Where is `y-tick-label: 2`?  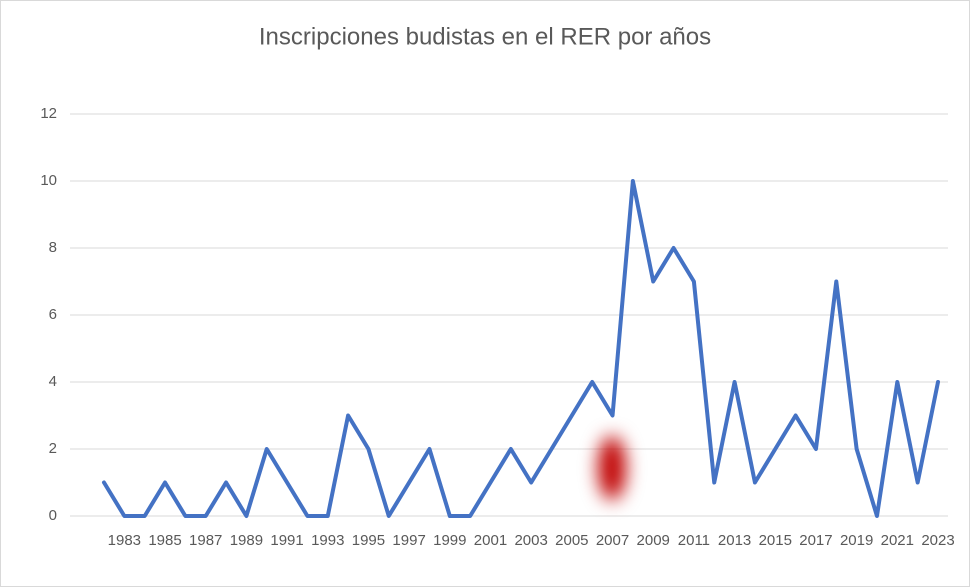
y-tick-label: 2 is located at coordinates (53, 448).